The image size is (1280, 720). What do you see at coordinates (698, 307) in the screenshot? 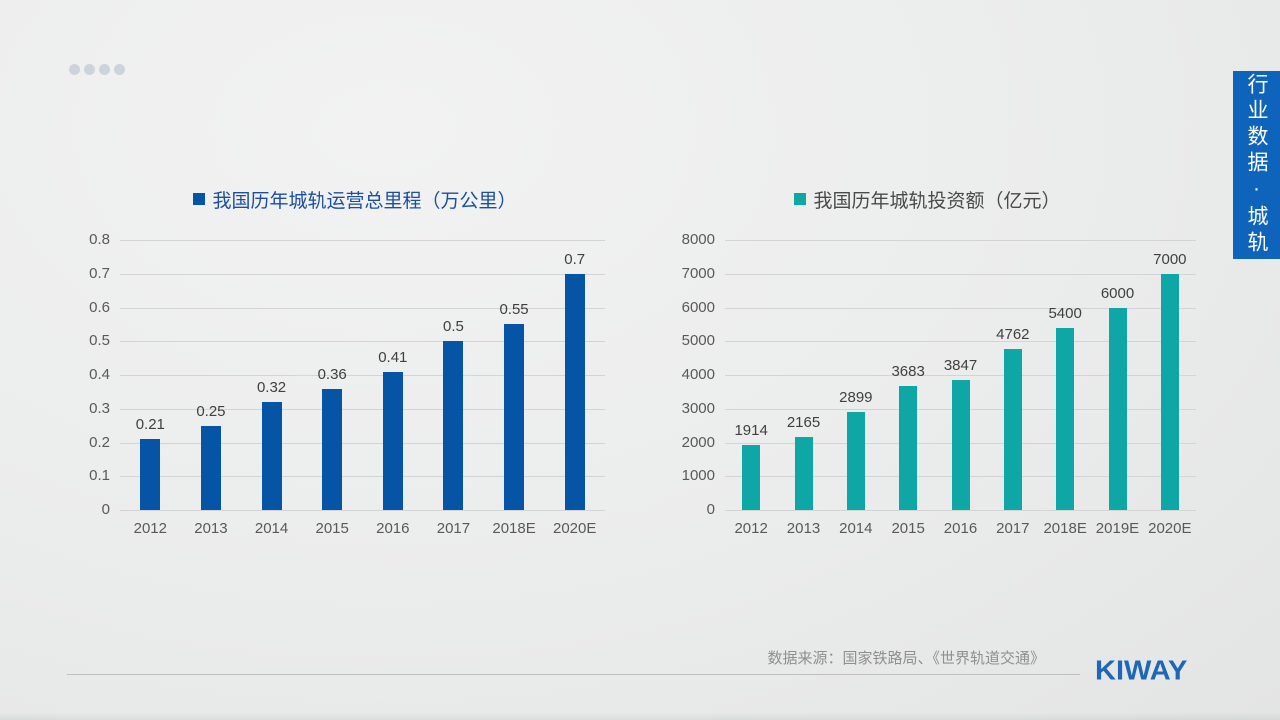
I see `y-axis-label: 6000` at bounding box center [698, 307].